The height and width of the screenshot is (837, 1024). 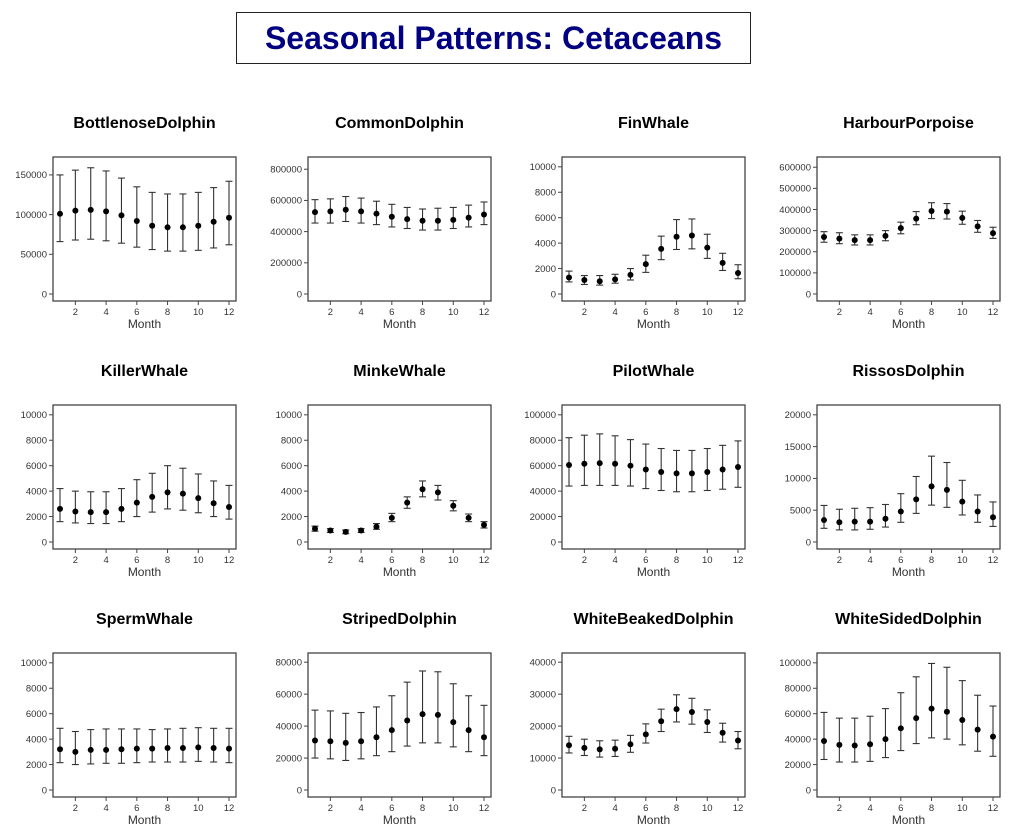 What do you see at coordinates (399, 371) in the screenshot?
I see `chart-title: MinkeWhale` at bounding box center [399, 371].